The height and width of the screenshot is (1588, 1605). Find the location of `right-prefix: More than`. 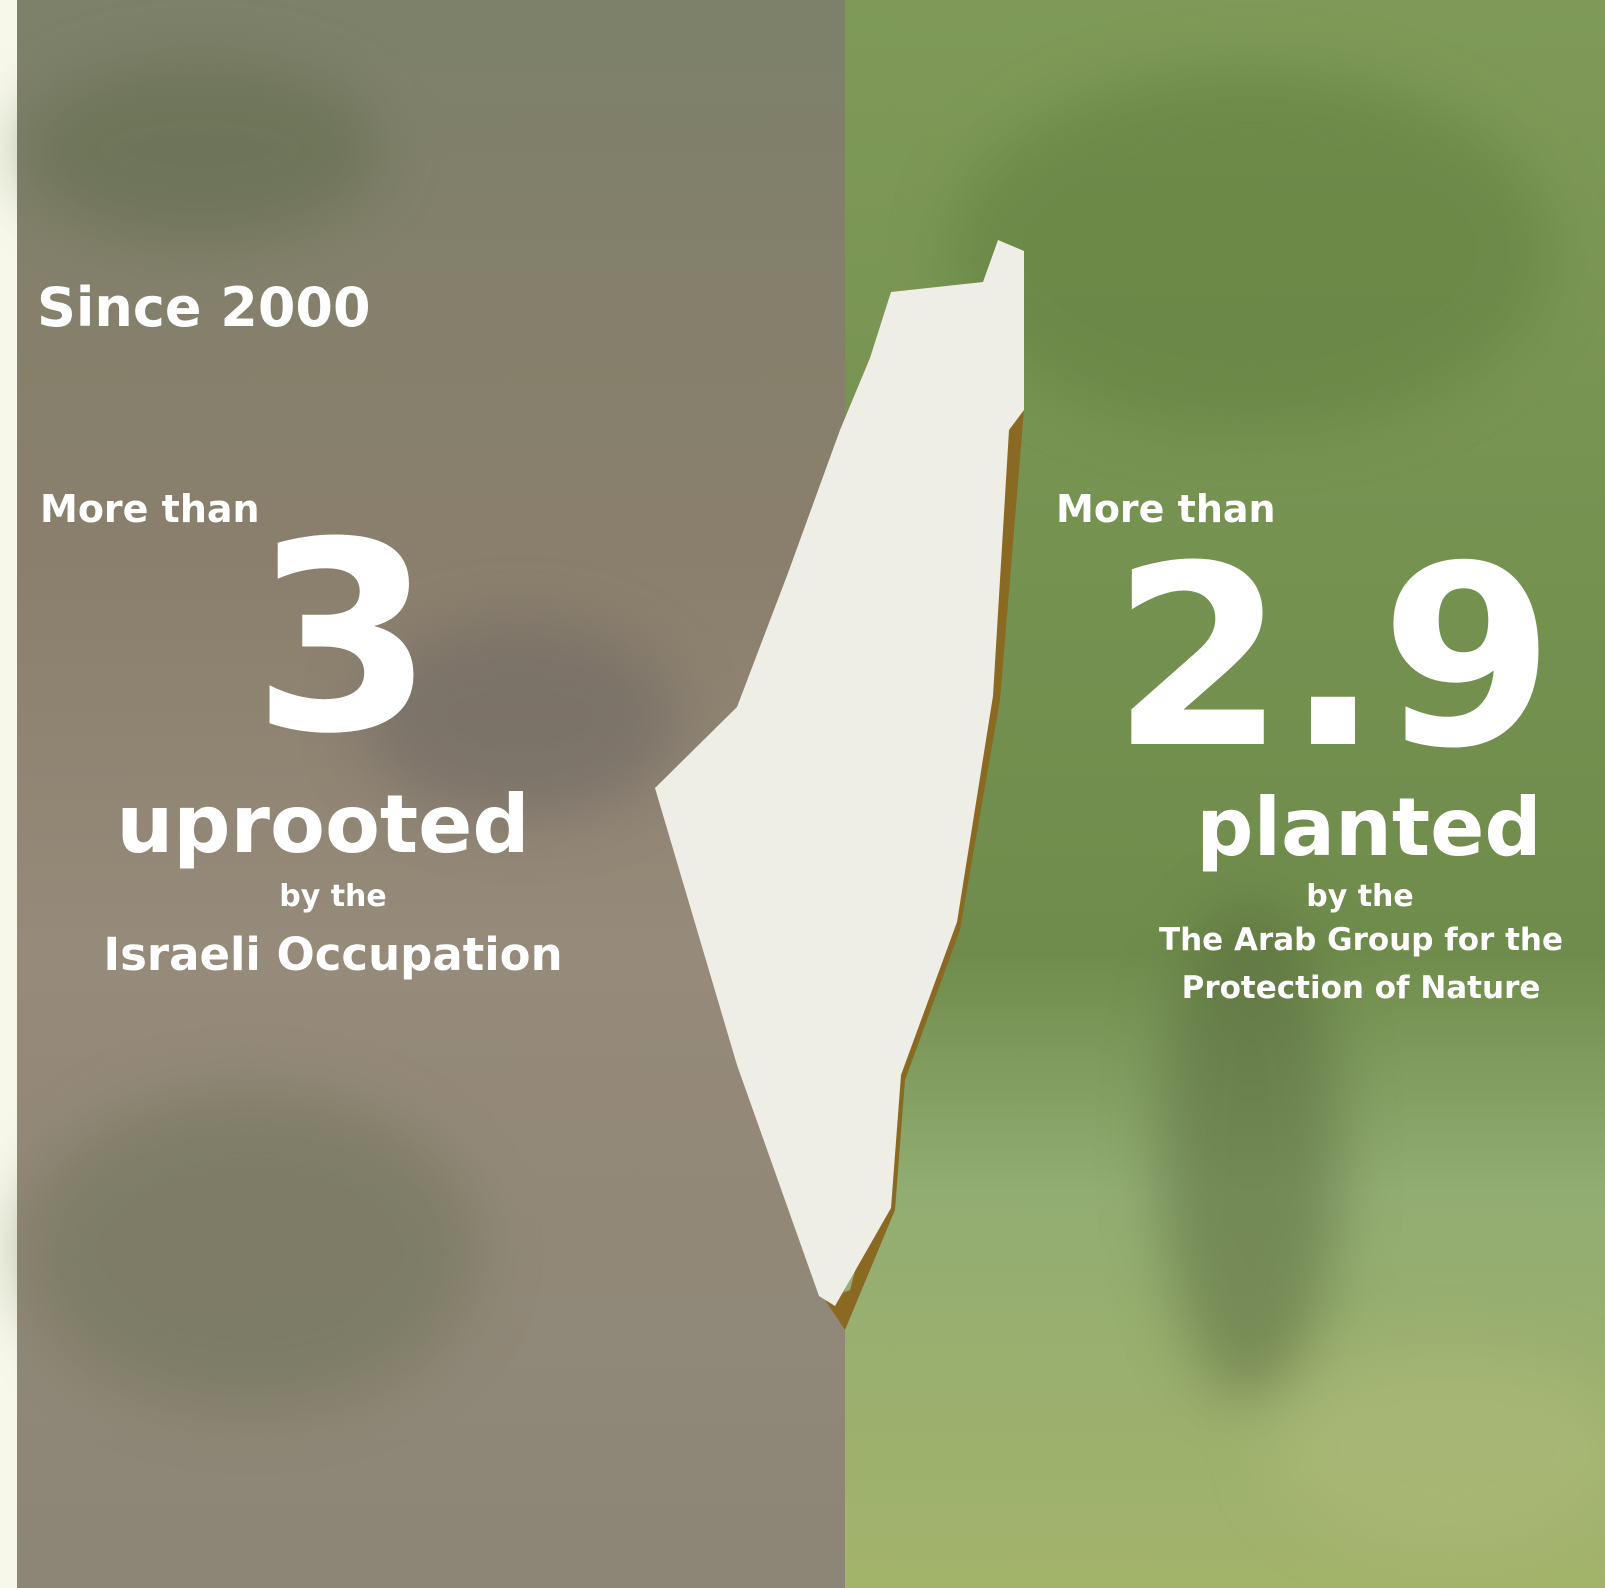

right-prefix: More than is located at coordinates (1166, 509).